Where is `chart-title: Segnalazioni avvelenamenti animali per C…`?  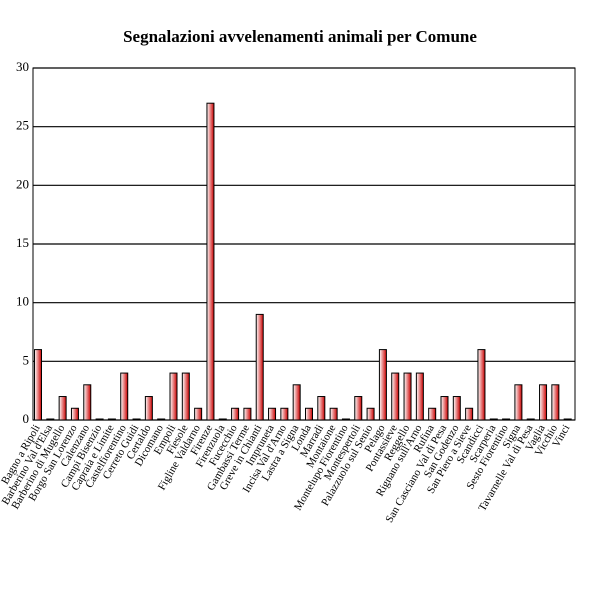 chart-title: Segnalazioni avvelenamenti animali per C… is located at coordinates (300, 36).